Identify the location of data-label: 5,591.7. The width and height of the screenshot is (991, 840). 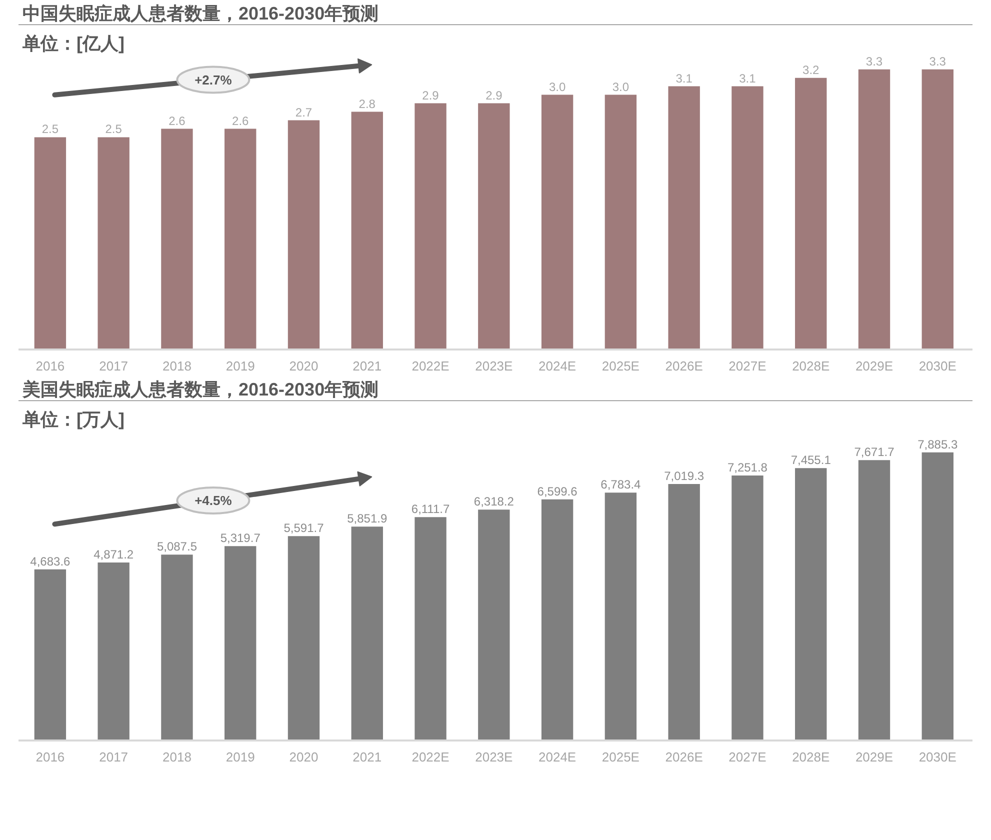
(304, 528).